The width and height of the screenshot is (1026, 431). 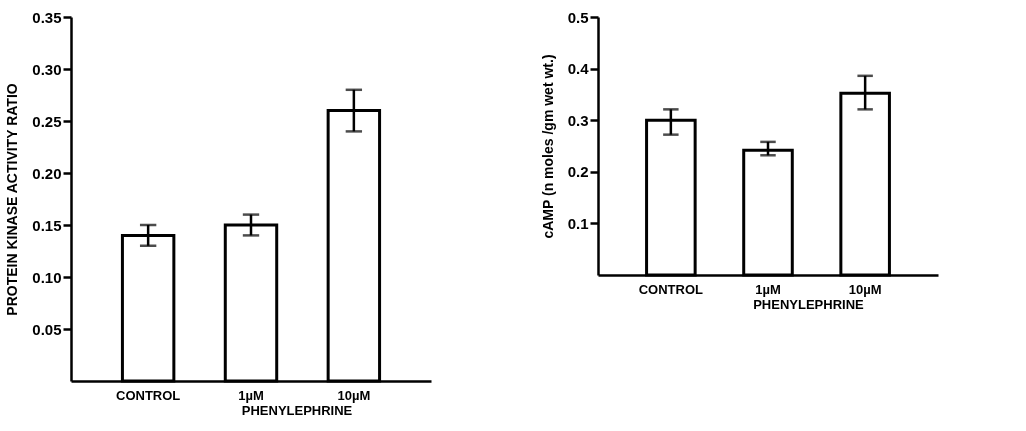 What do you see at coordinates (47, 329) in the screenshot?
I see `y-tick-label: 0.05` at bounding box center [47, 329].